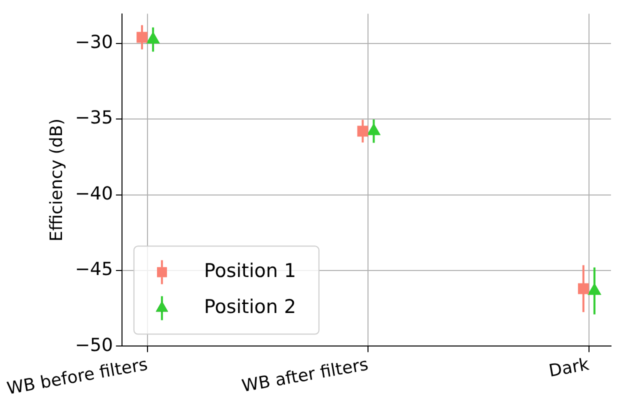 The width and height of the screenshot is (635, 403). What do you see at coordinates (250, 271) in the screenshot?
I see `legend-label: Position 1` at bounding box center [250, 271].